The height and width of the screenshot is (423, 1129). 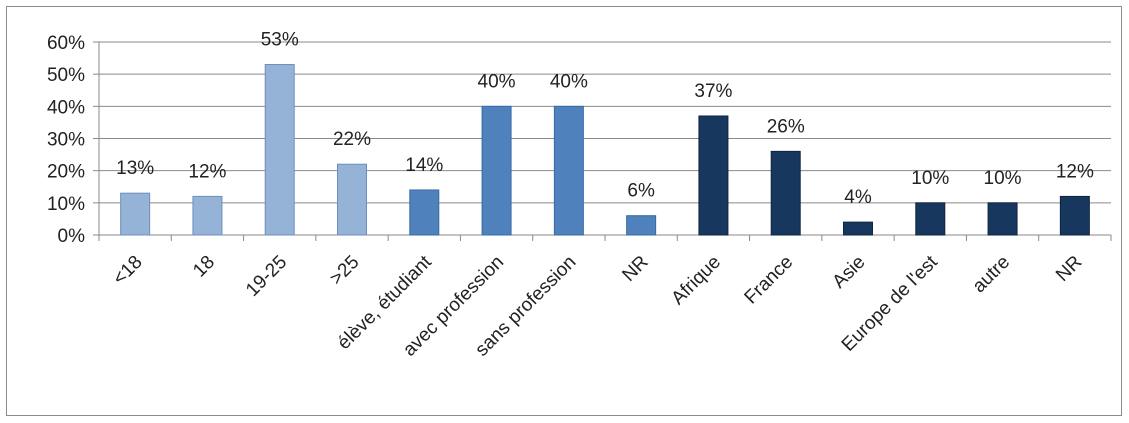 I want to click on category-label: <18, so click(x=128, y=271).